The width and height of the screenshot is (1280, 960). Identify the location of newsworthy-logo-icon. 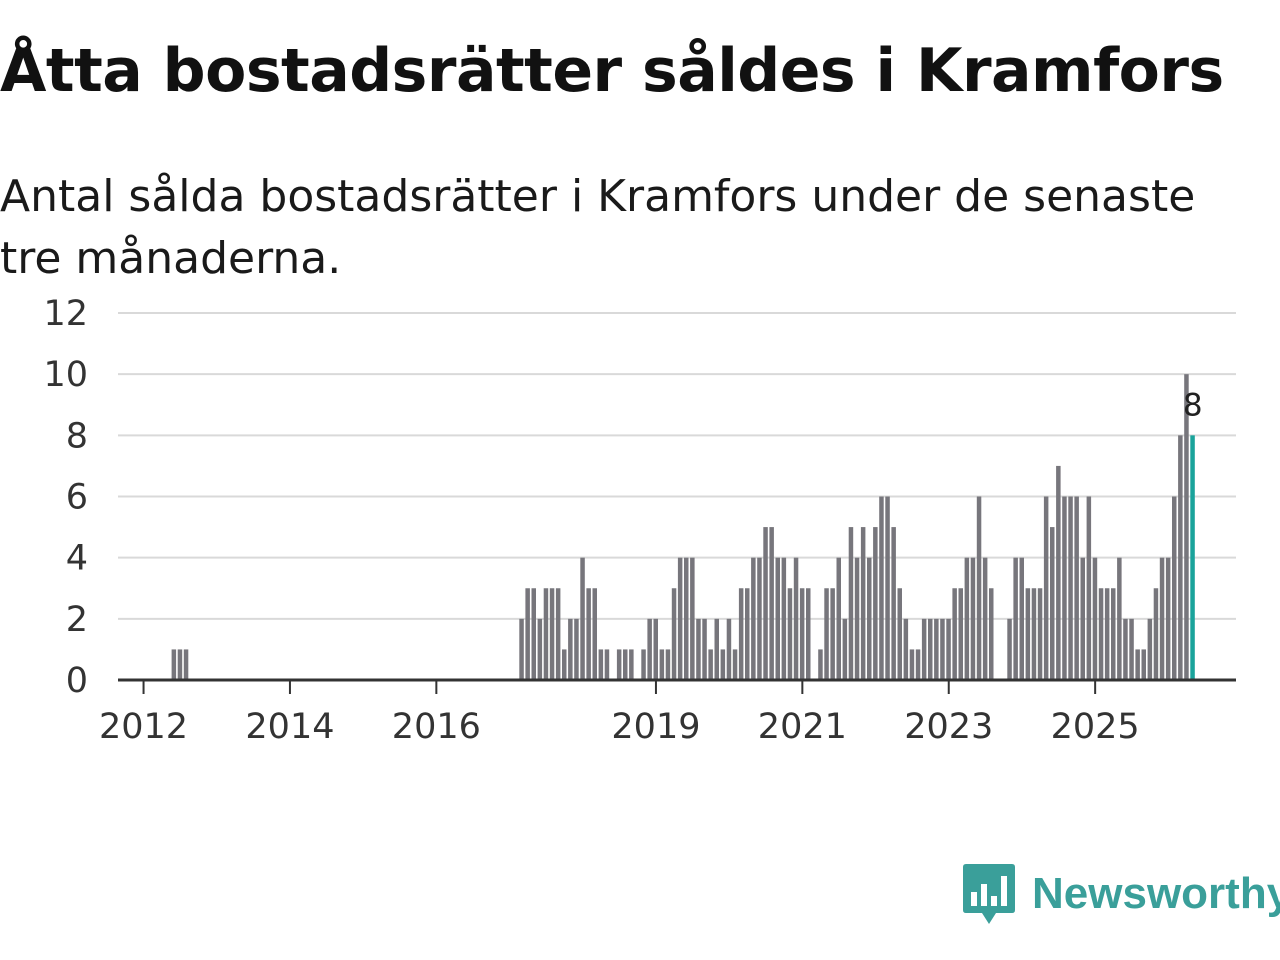
(989, 894).